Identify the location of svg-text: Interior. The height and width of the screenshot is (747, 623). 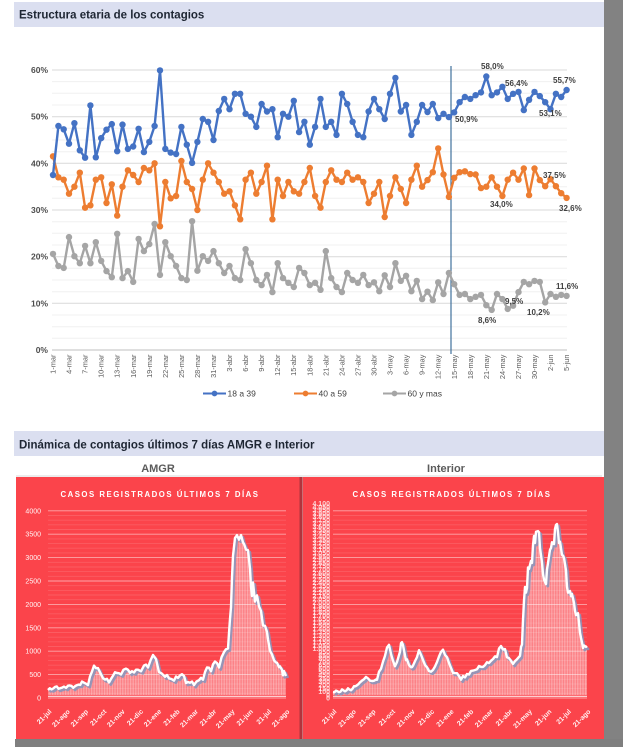
(446, 469).